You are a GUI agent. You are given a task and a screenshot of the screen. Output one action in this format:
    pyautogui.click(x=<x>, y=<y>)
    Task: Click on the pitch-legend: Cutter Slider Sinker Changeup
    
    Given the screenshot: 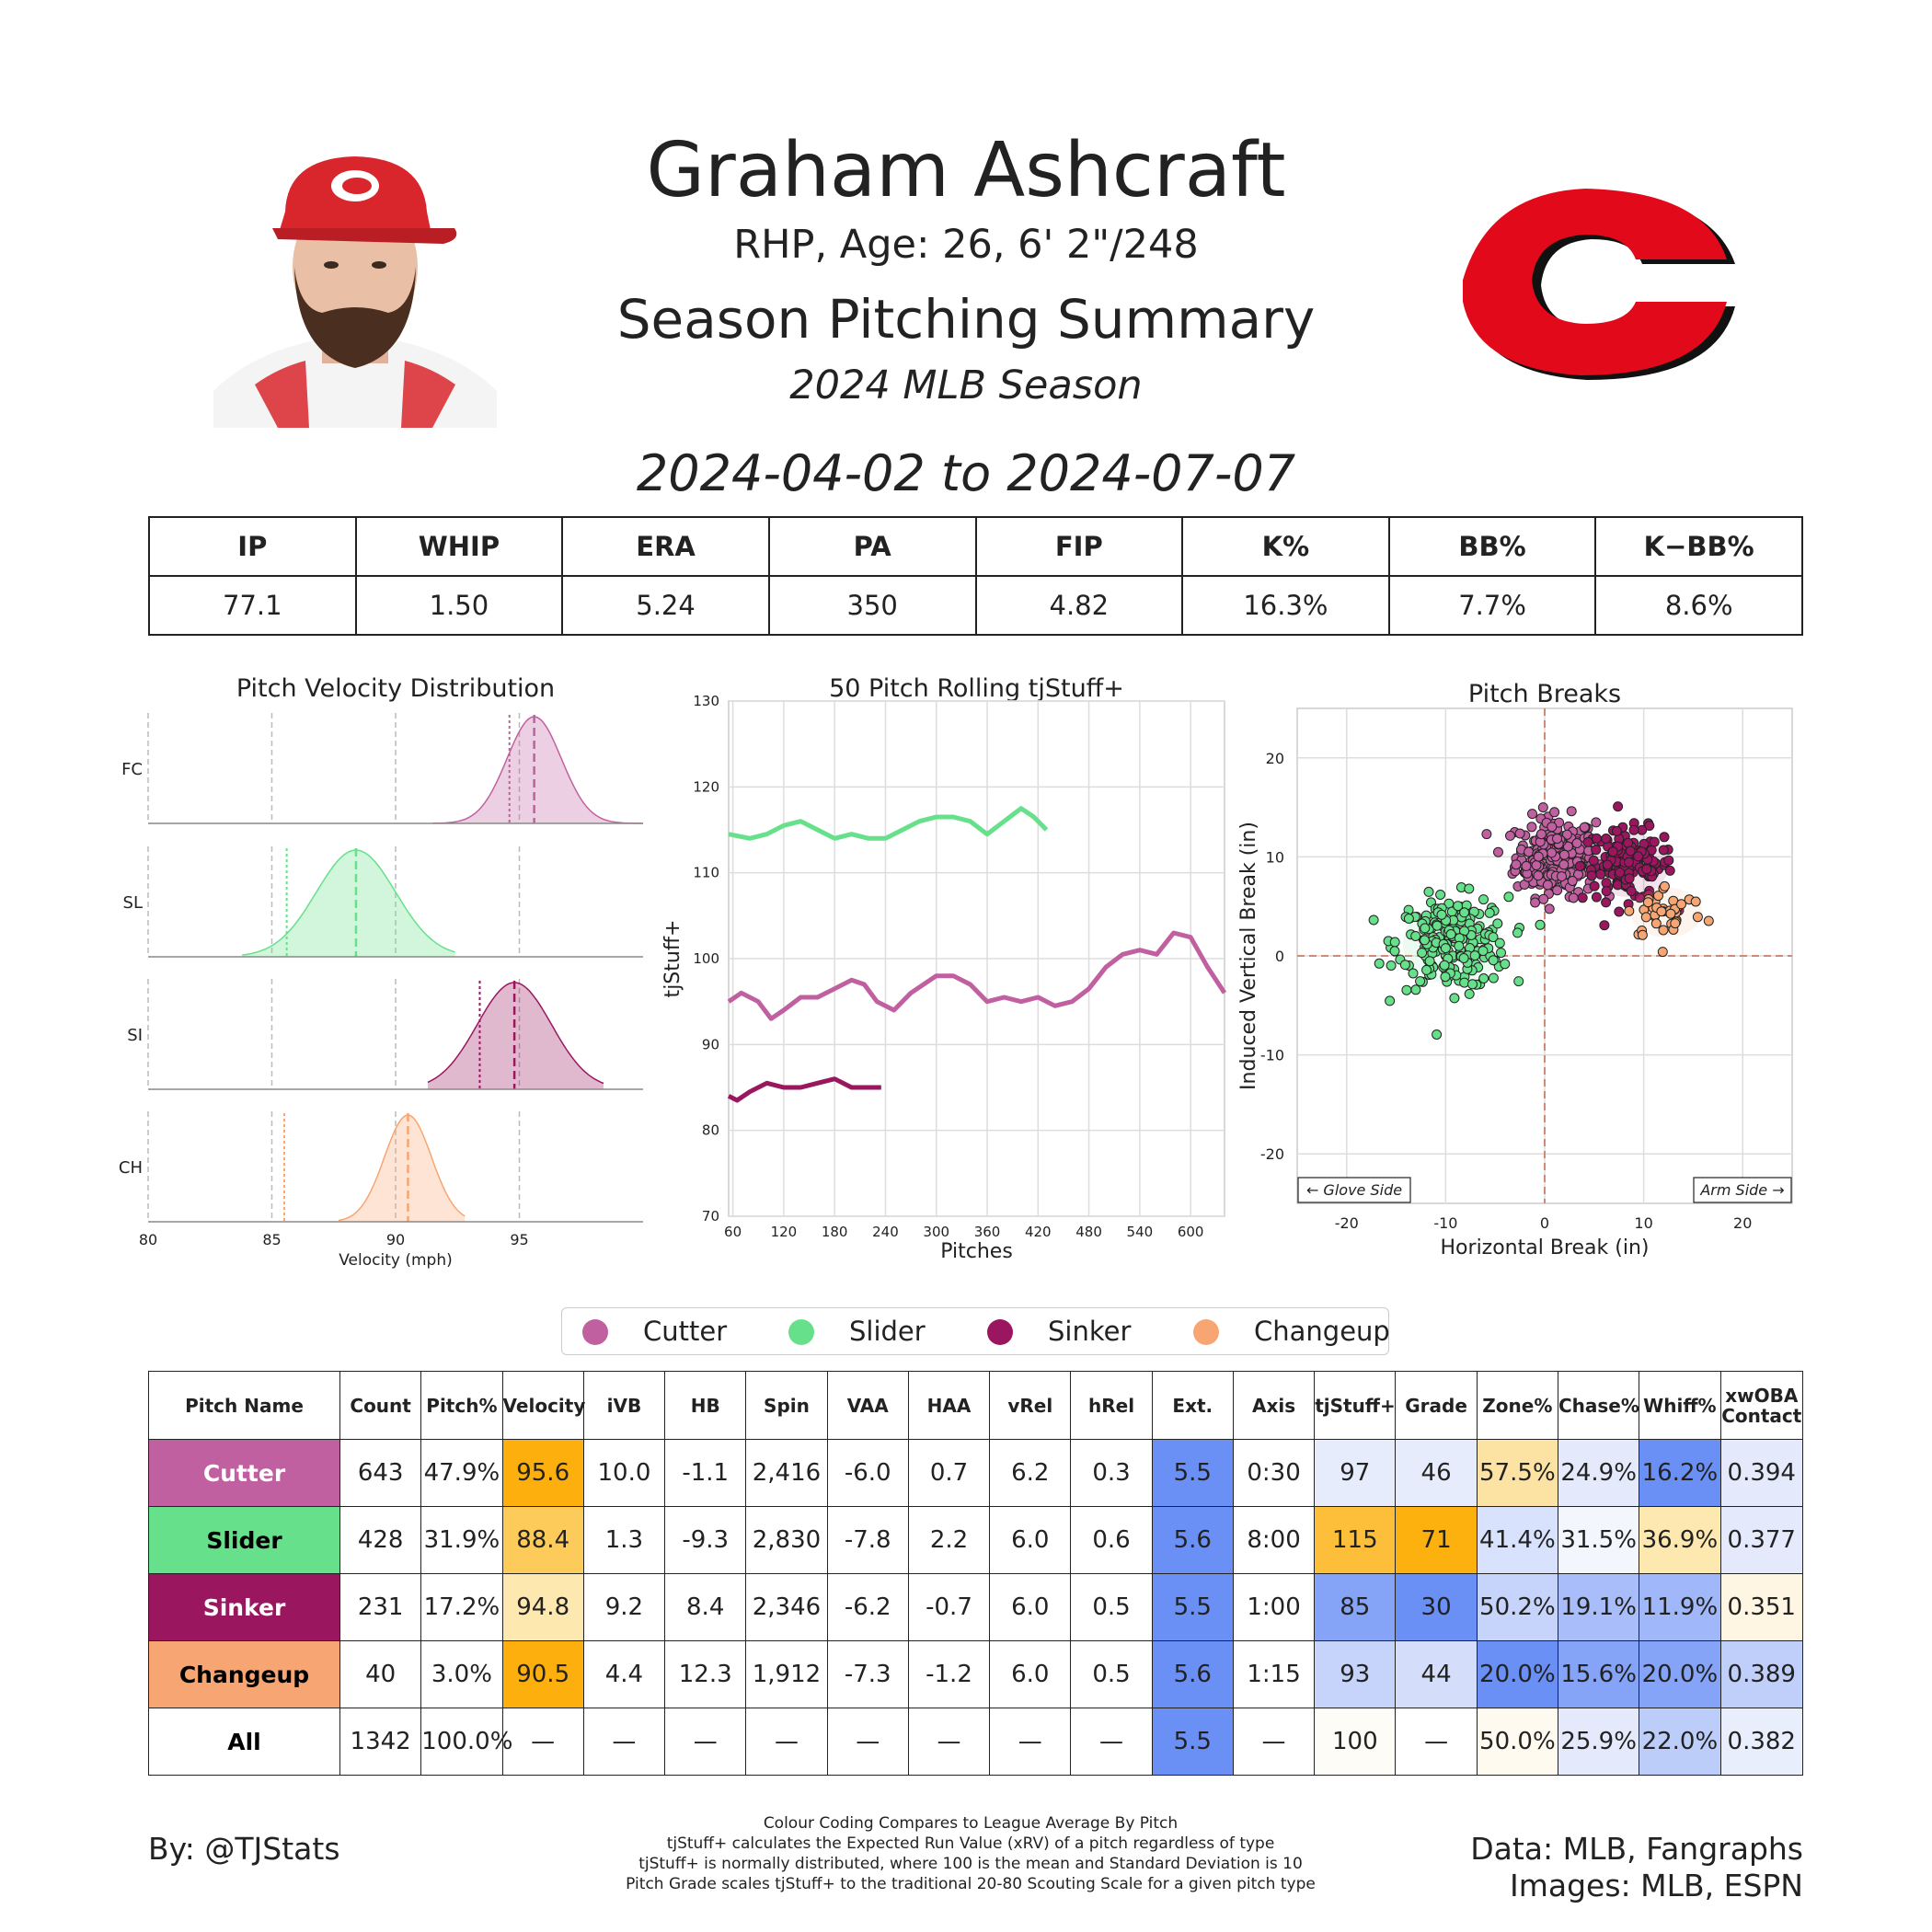 What is the action you would take?
    pyautogui.click(x=975, y=1331)
    